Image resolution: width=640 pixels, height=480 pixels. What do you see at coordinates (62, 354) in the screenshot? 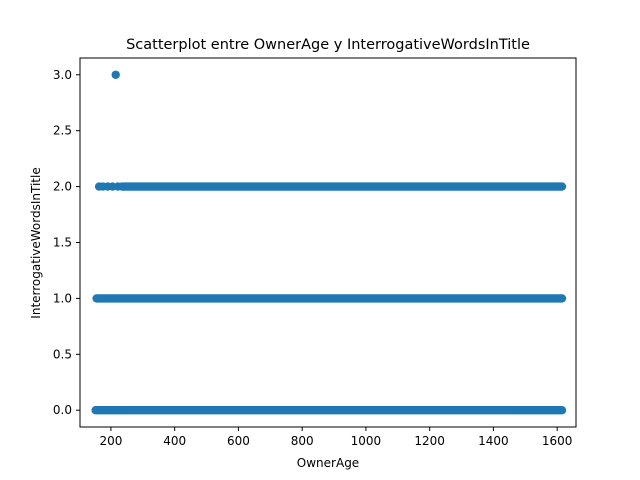
I see `y-tick-label: 0.5` at bounding box center [62, 354].